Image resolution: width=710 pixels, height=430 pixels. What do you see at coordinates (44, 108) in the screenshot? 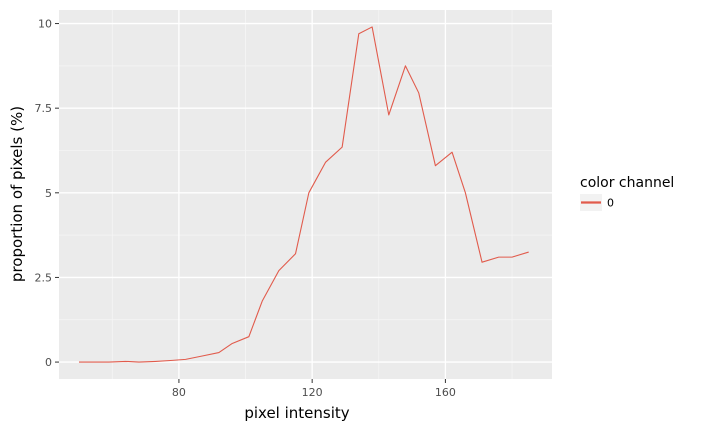
I see `y-tick-label: 7.5` at bounding box center [44, 108].